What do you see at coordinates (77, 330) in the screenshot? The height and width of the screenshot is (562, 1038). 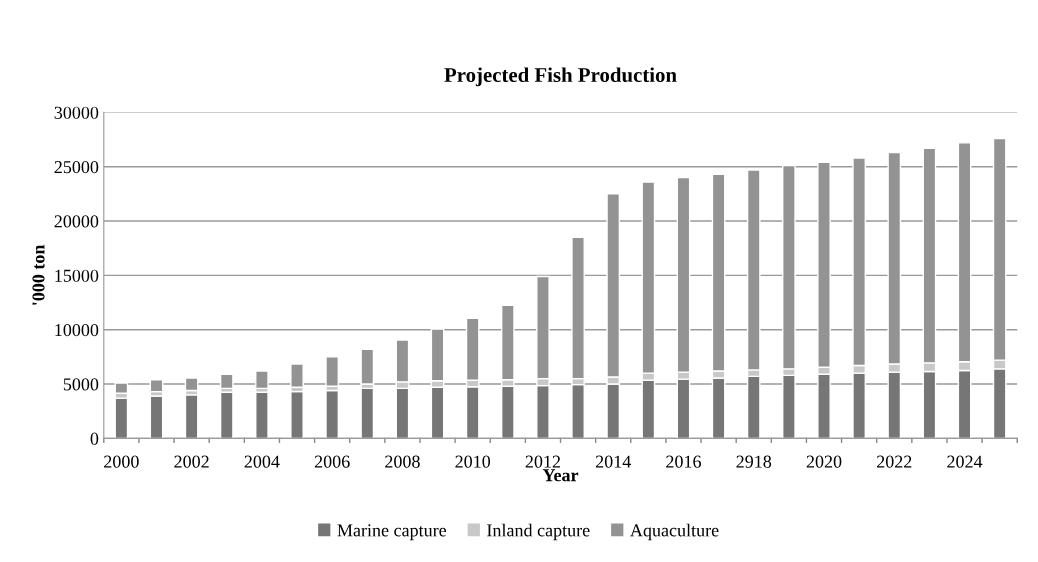 I see `y-tick-label: 10000` at bounding box center [77, 330].